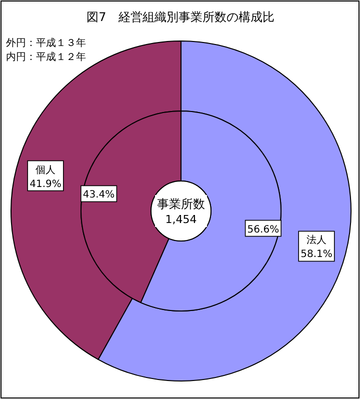 The width and height of the screenshot is (361, 400). What do you see at coordinates (46, 43) in the screenshot?
I see `text: 外円：平成１３年` at bounding box center [46, 43].